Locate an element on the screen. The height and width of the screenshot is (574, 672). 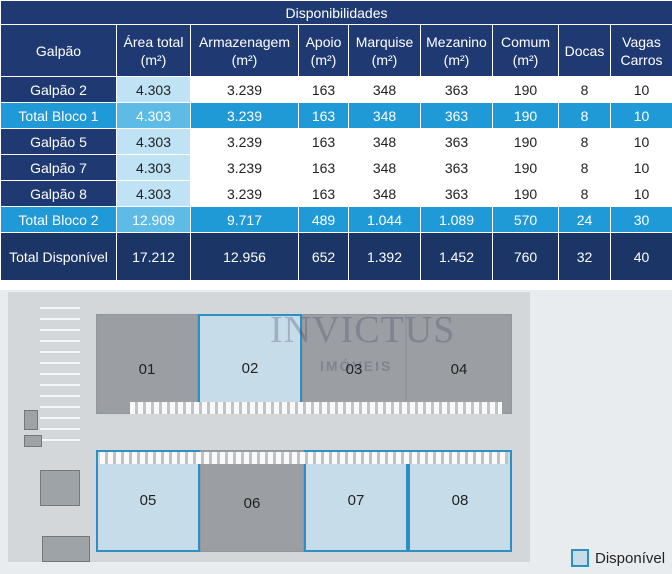
cell-area-total: 17.212 is located at coordinates (153, 256).